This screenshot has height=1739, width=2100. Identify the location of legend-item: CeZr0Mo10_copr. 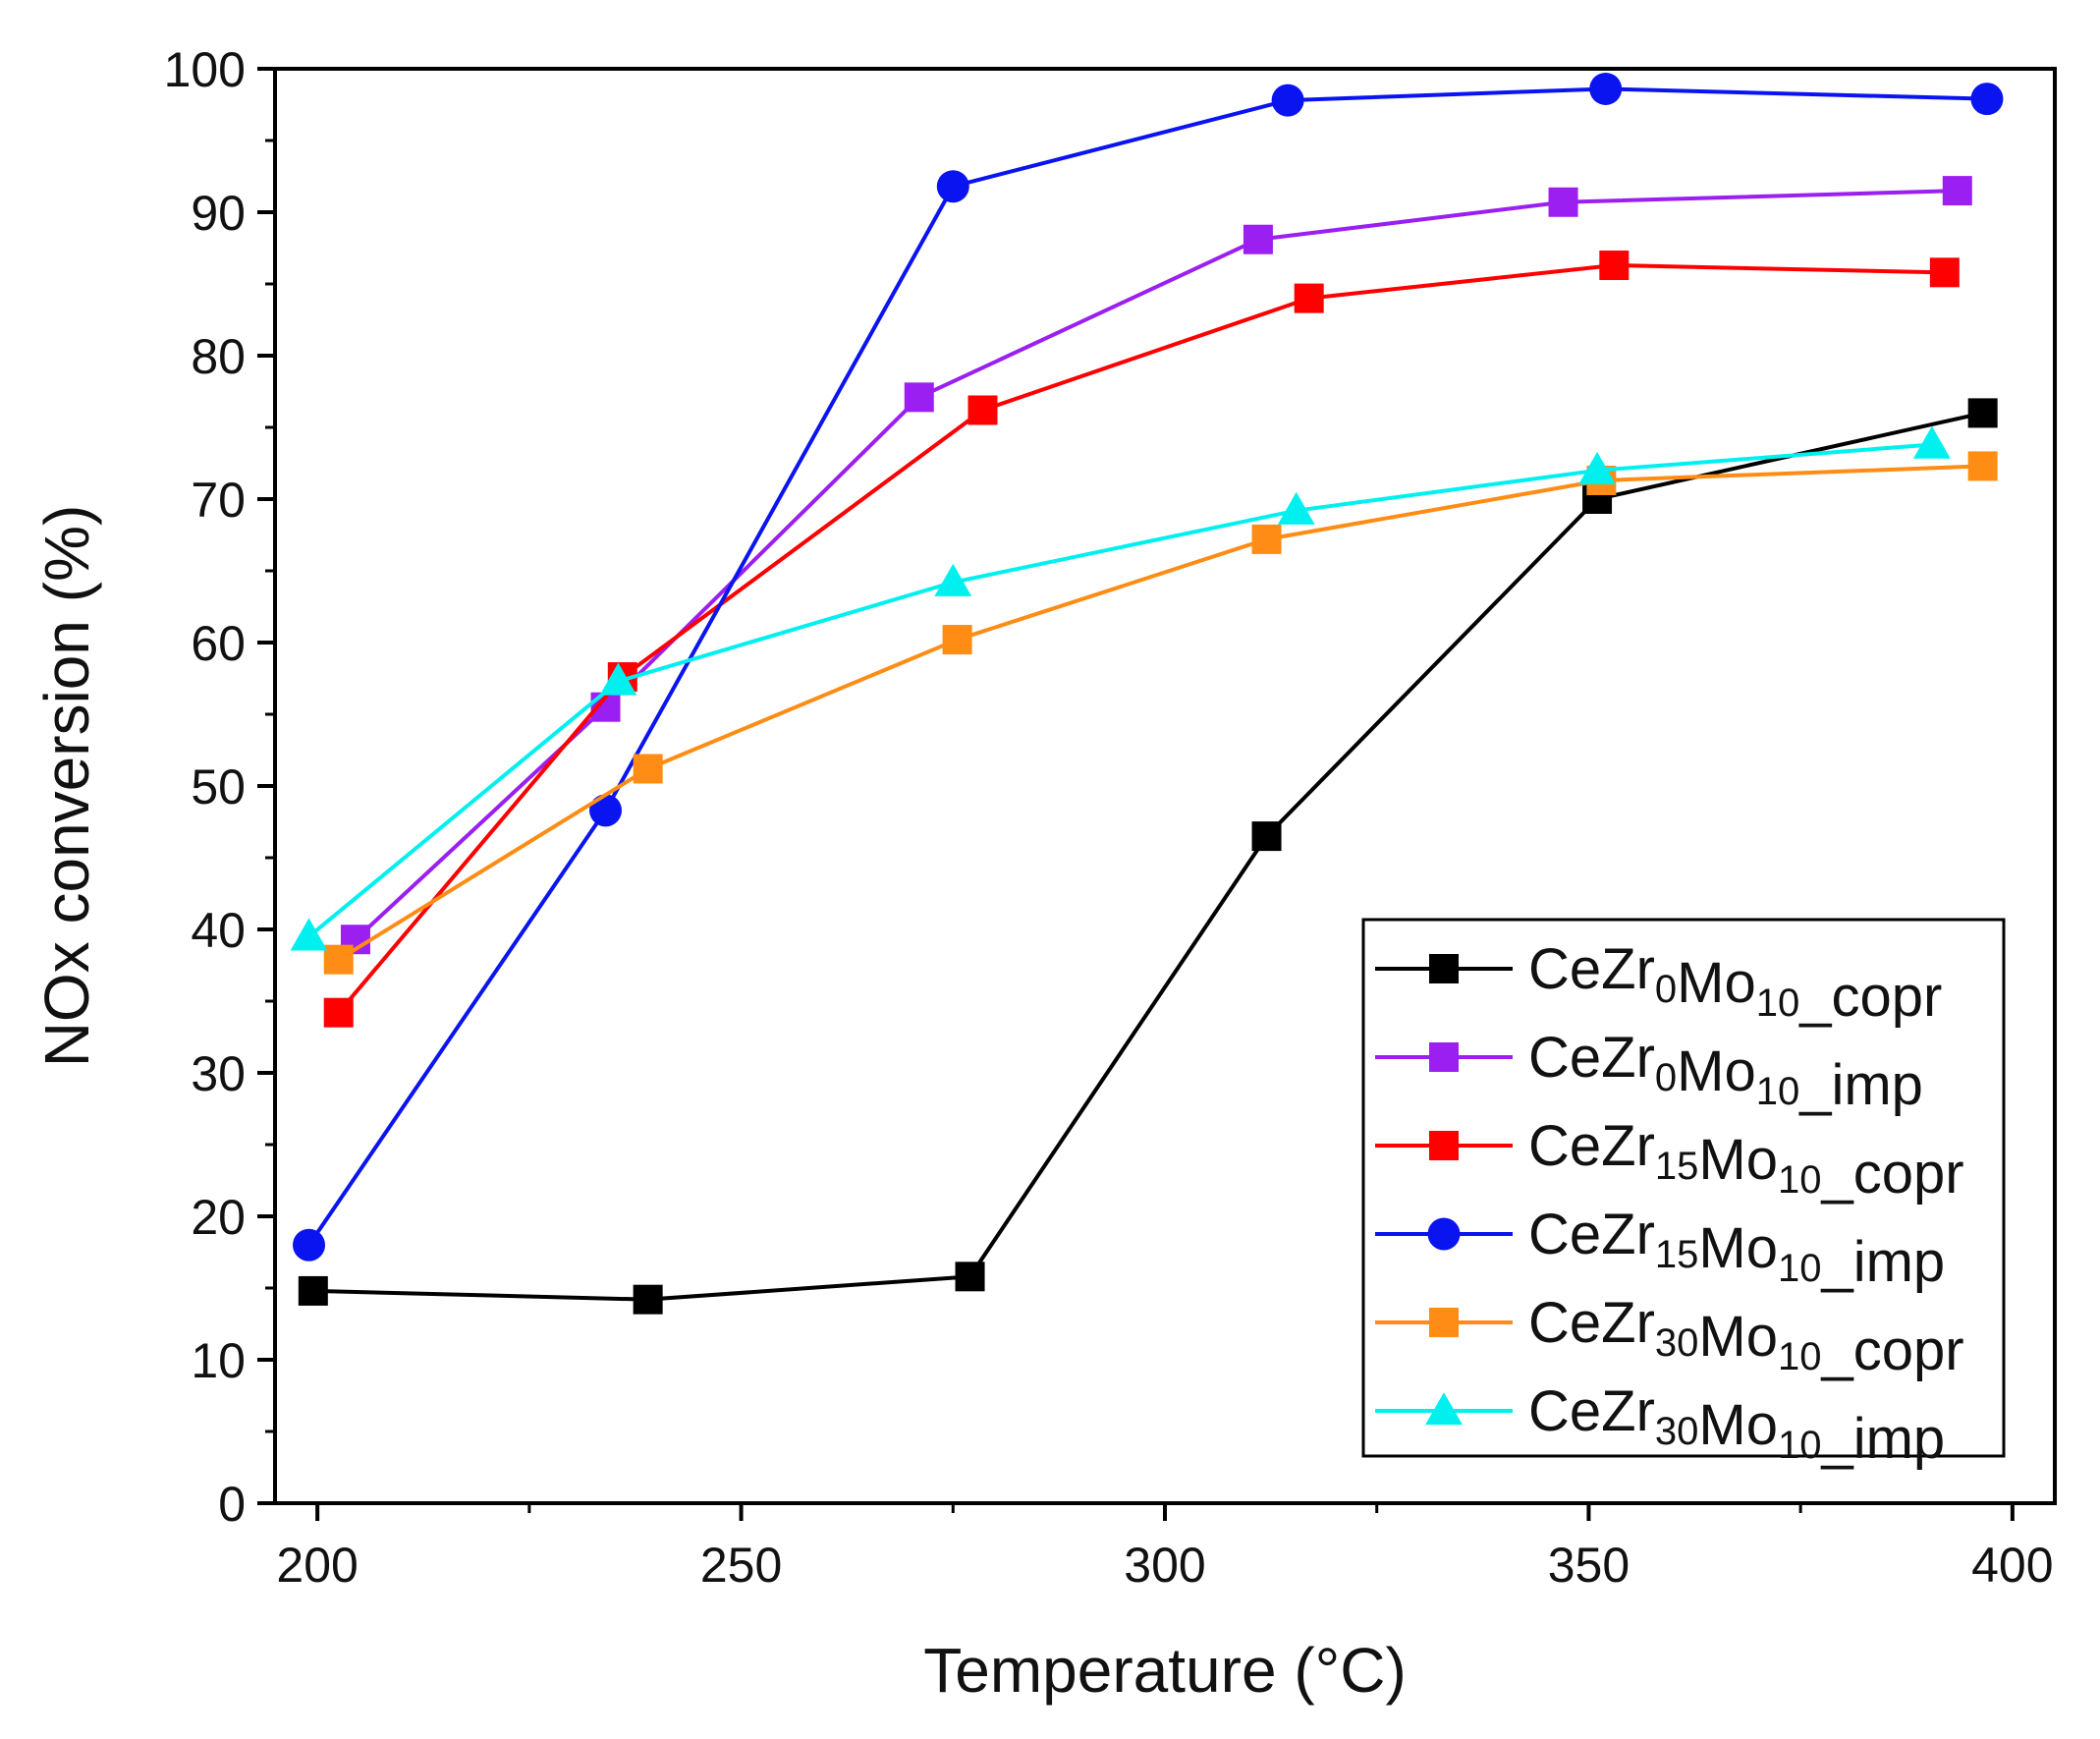
(1658, 983).